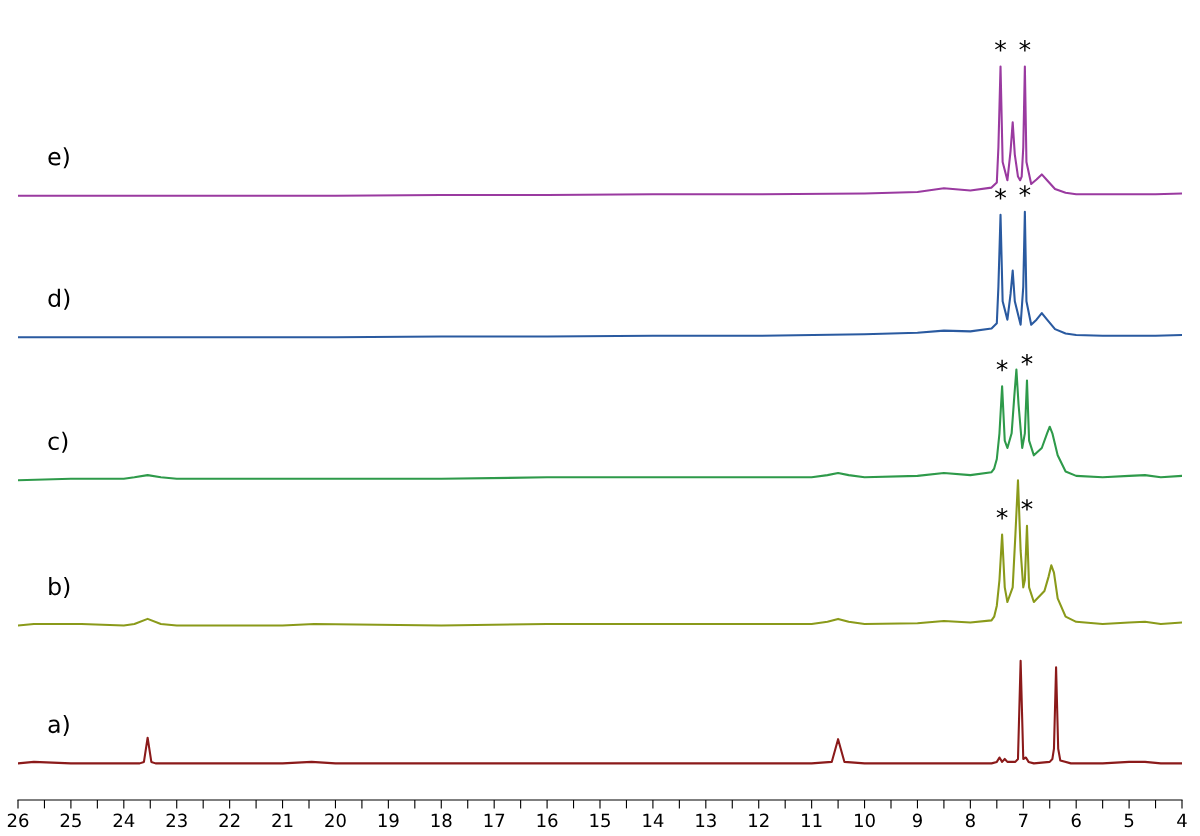 Image resolution: width=1200 pixels, height=836 pixels. I want to click on x-tick-label: 16, so click(547, 820).